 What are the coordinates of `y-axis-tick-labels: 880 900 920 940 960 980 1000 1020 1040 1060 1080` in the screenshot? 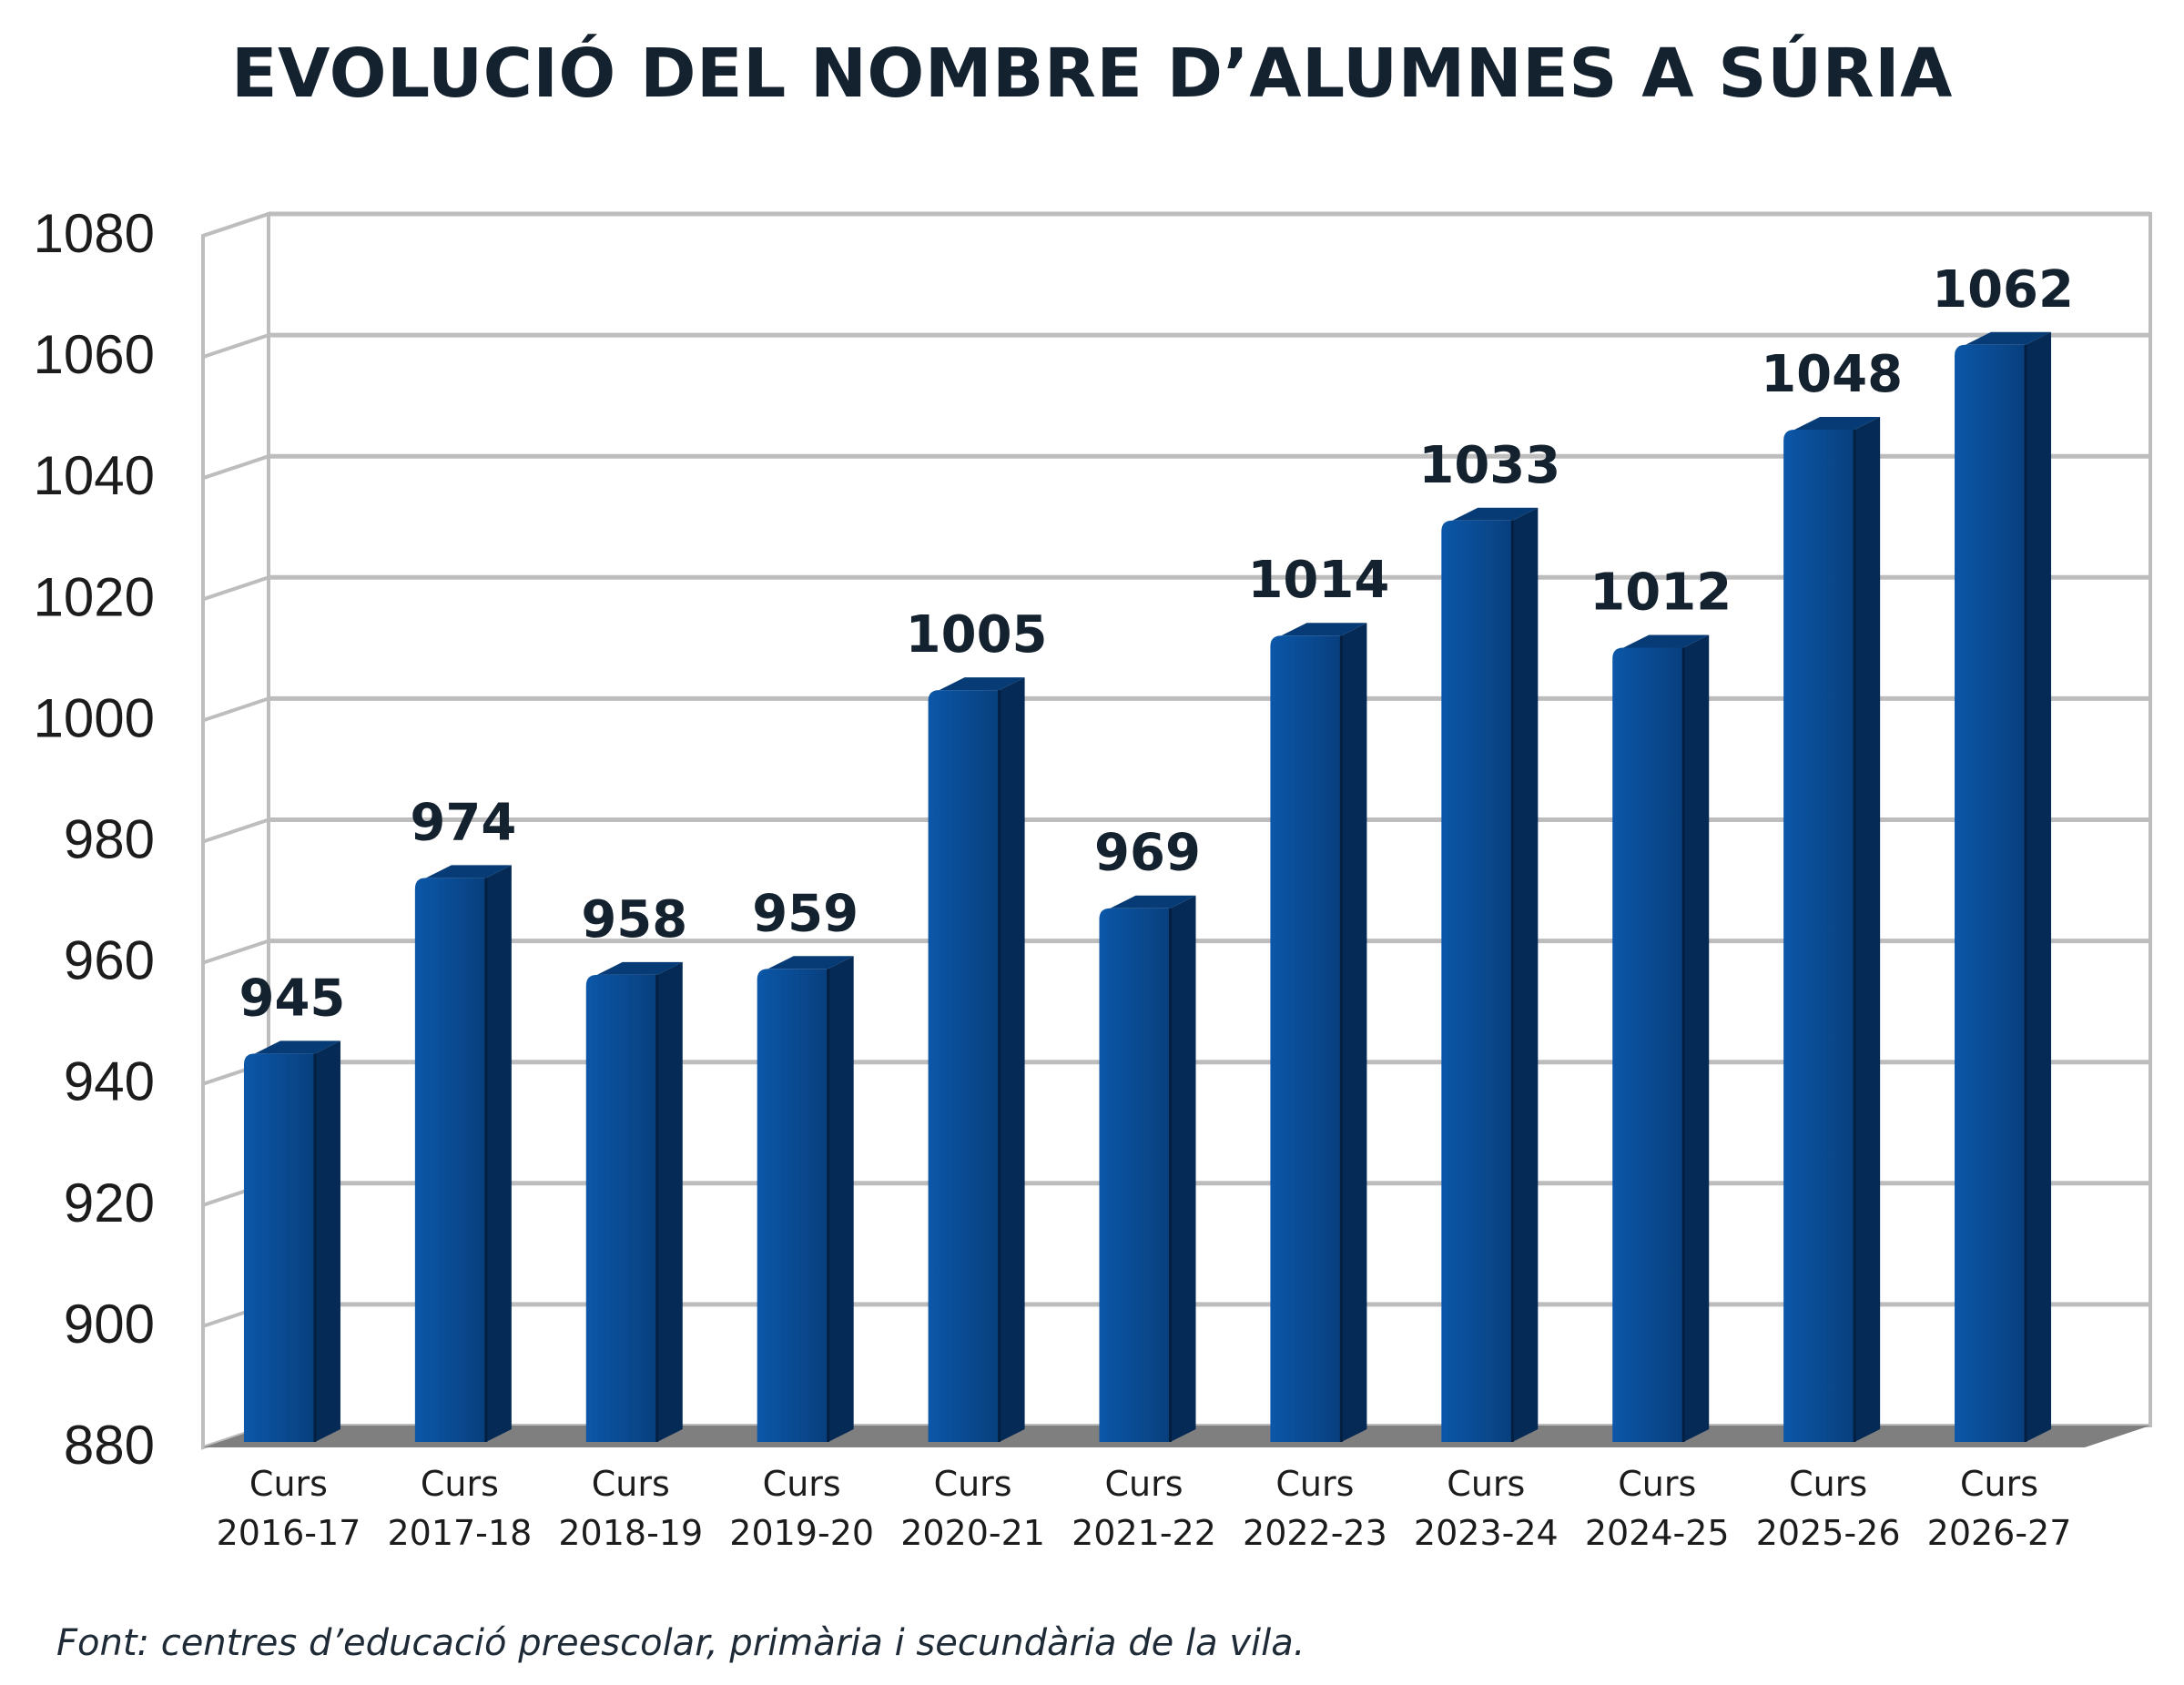 It's located at (95, 839).